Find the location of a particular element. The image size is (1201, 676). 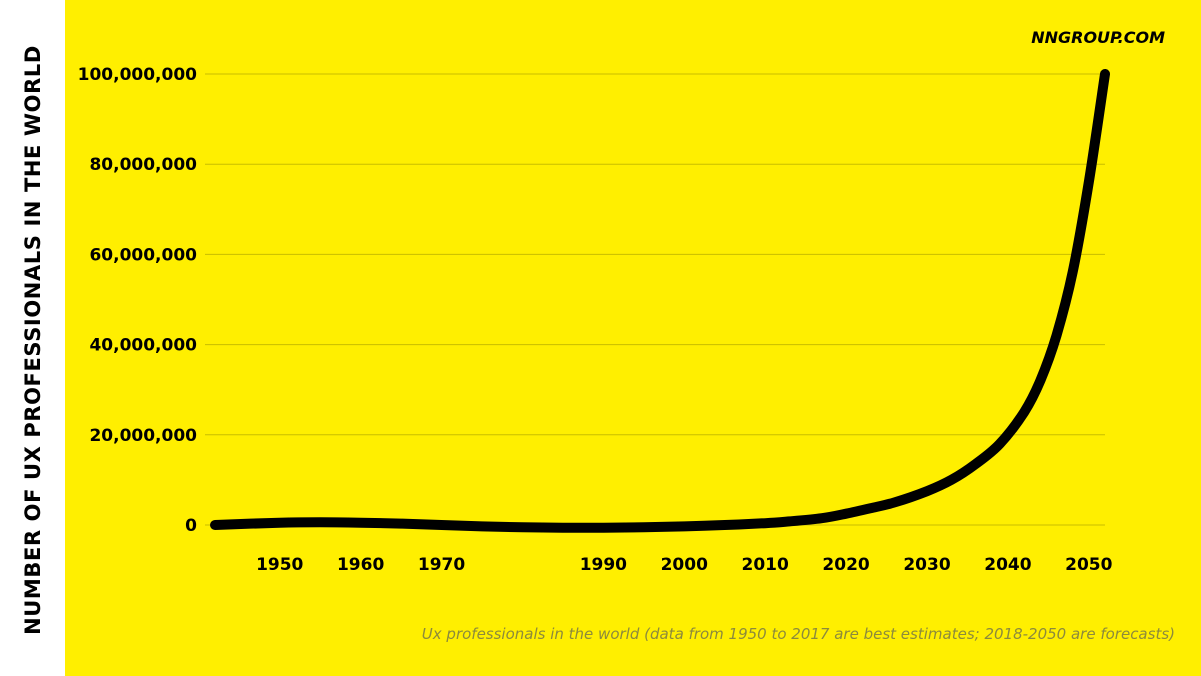

brand-label: NNGROUP.COM is located at coordinates (1098, 37).